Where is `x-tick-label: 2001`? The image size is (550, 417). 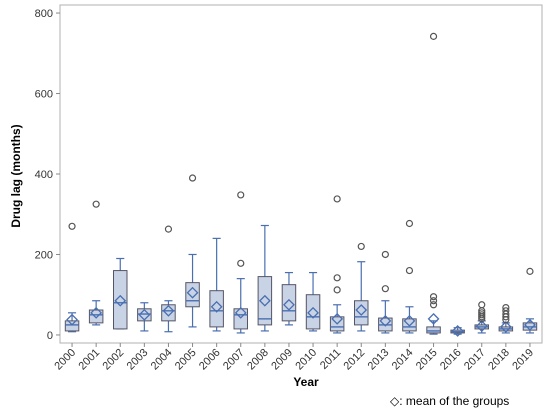 x-tick-label: 2001 is located at coordinates (89, 360).